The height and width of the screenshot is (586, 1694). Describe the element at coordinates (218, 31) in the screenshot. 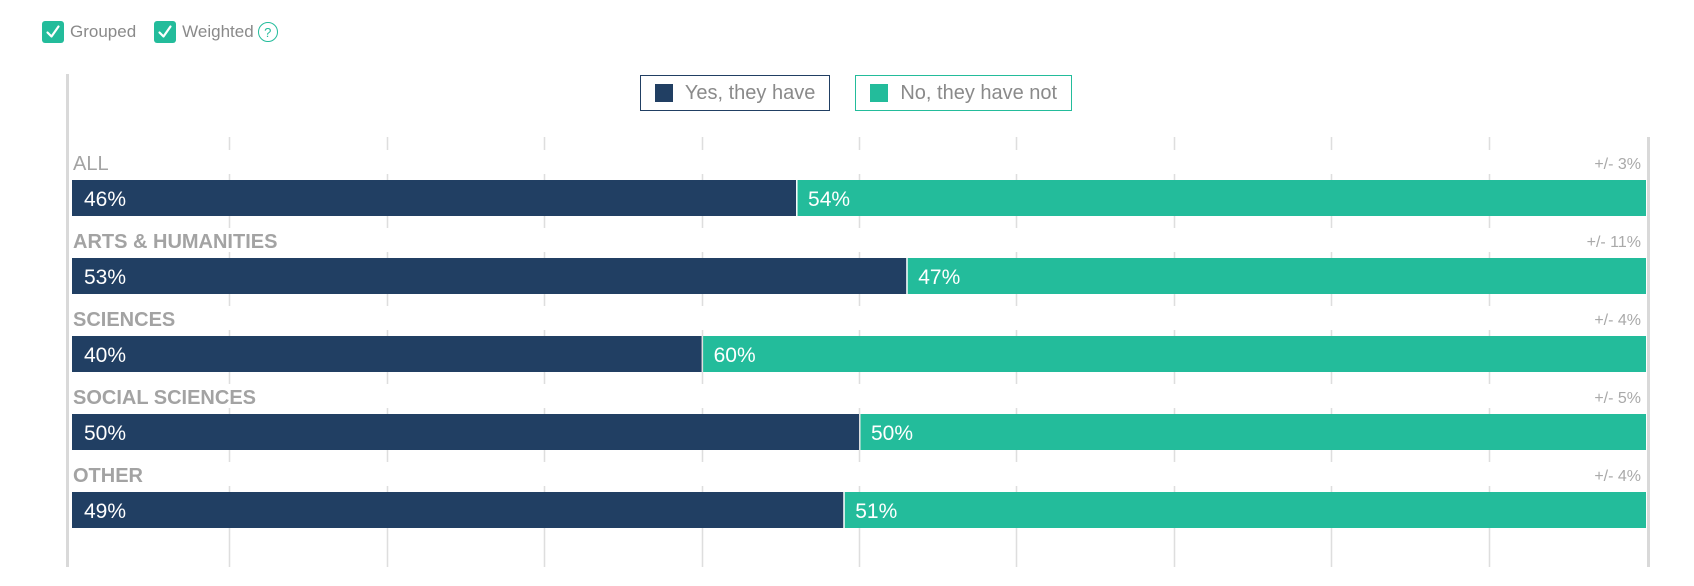

I see `weighted-label: Weighted` at that location.